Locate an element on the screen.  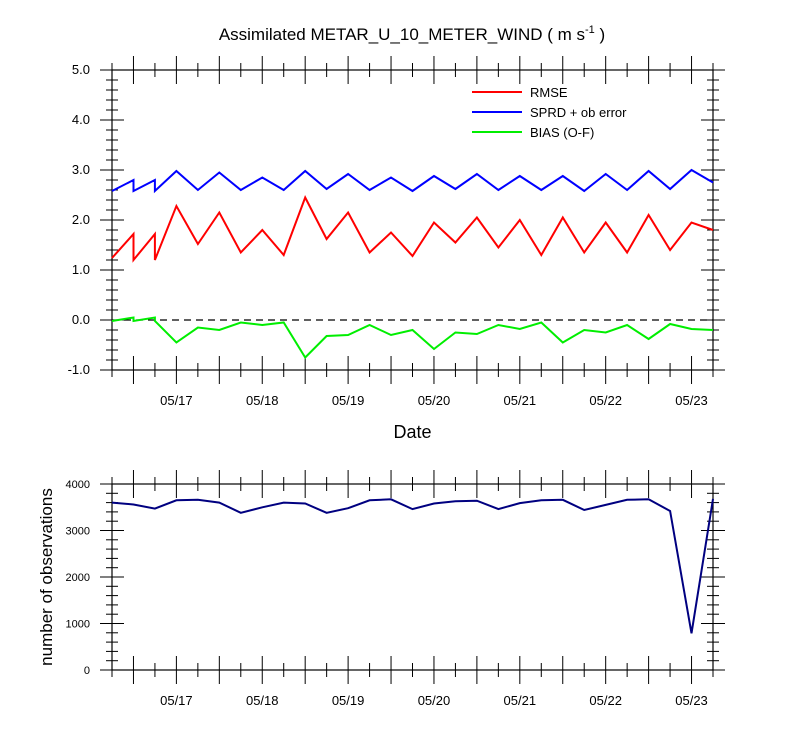
top-x-tick-label: 05/18 is located at coordinates (262, 400).